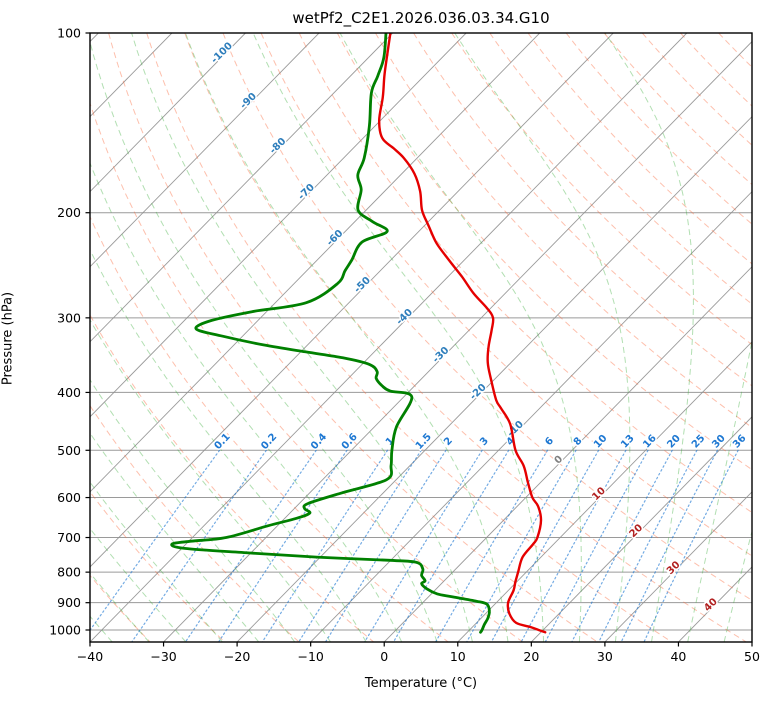 This screenshot has height=708, width=775. What do you see at coordinates (69, 212) in the screenshot?
I see `y-tick-label: 200` at bounding box center [69, 212].